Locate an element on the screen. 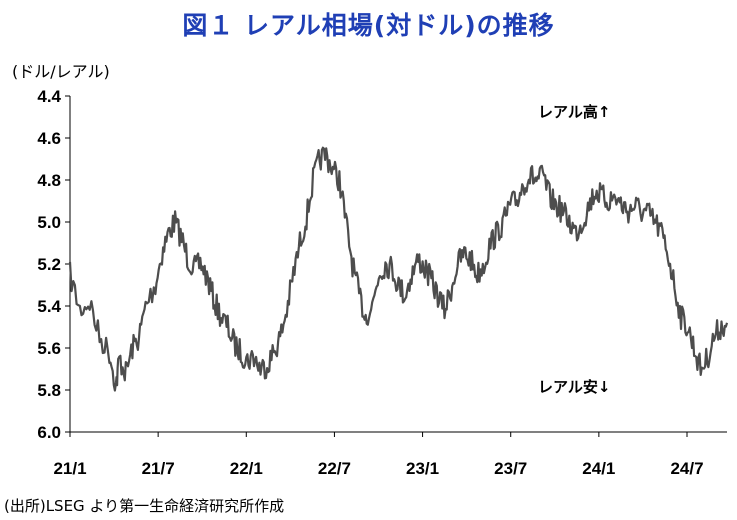 The image size is (737, 520). y-tick-label: 5.0 is located at coordinates (49, 222).